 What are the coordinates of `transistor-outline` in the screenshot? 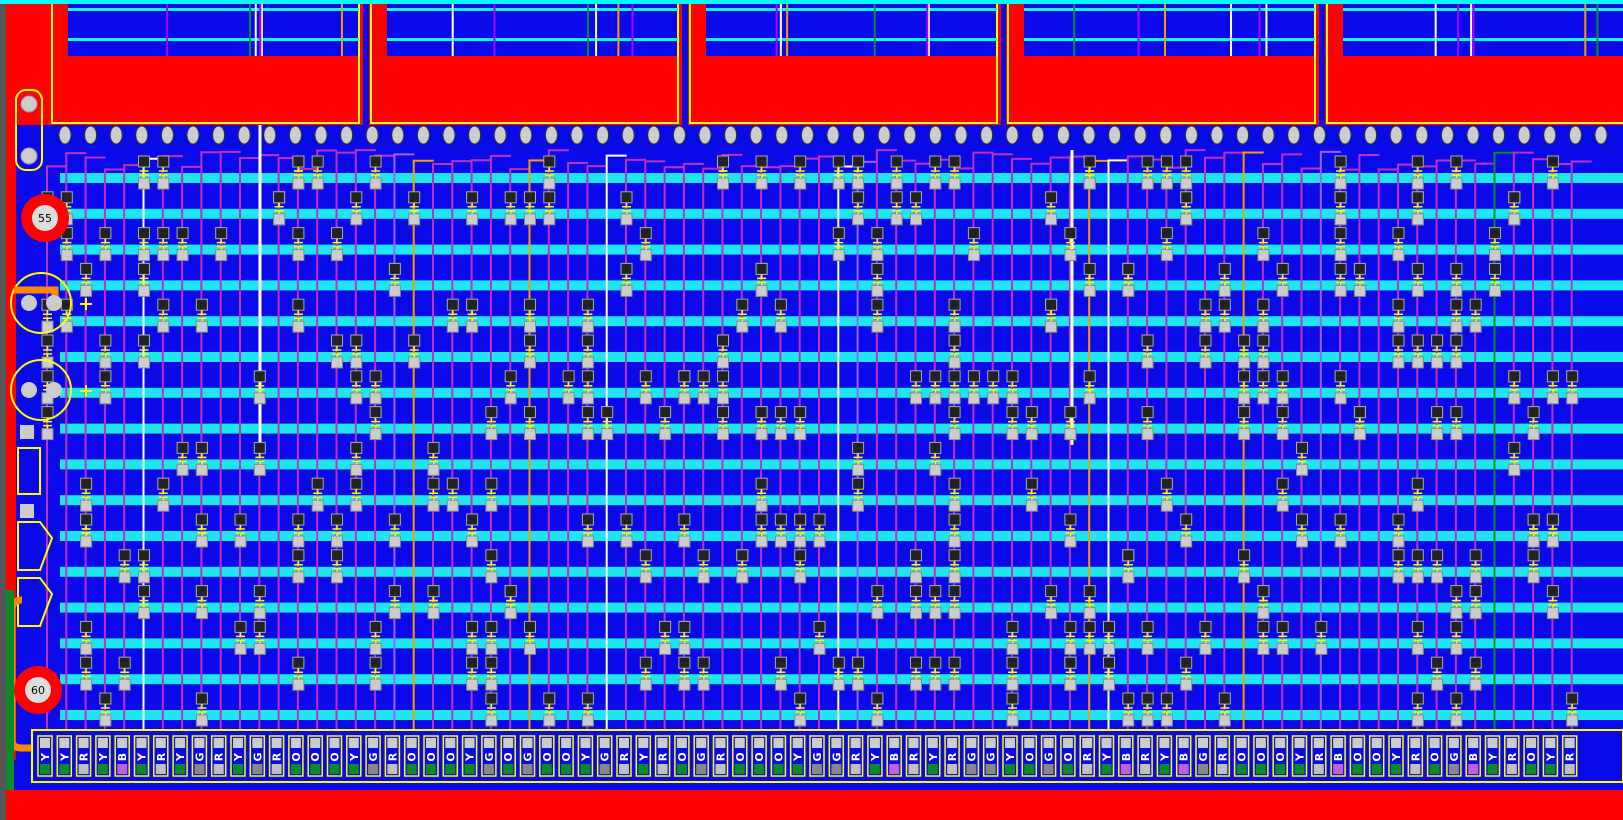 It's located at (35, 574).